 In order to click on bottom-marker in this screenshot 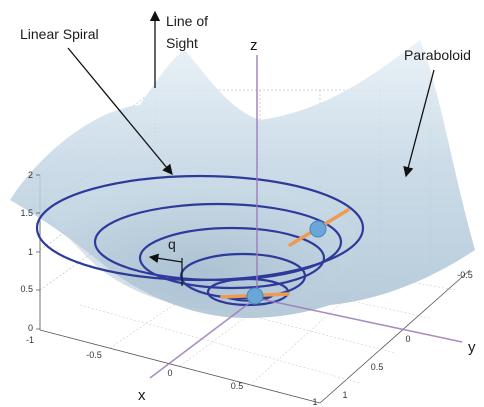, I will do `click(255, 296)`.